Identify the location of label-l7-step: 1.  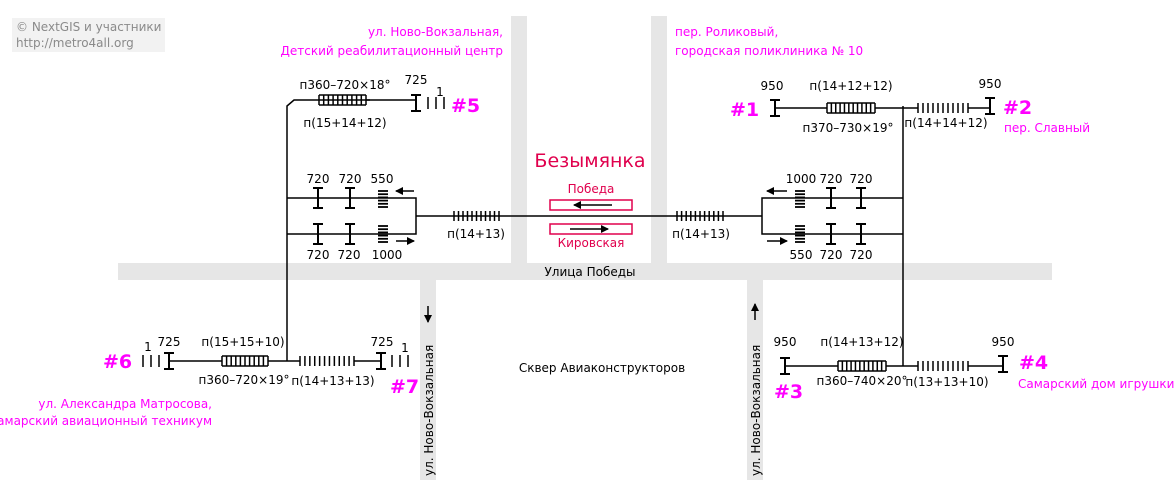
(405, 348).